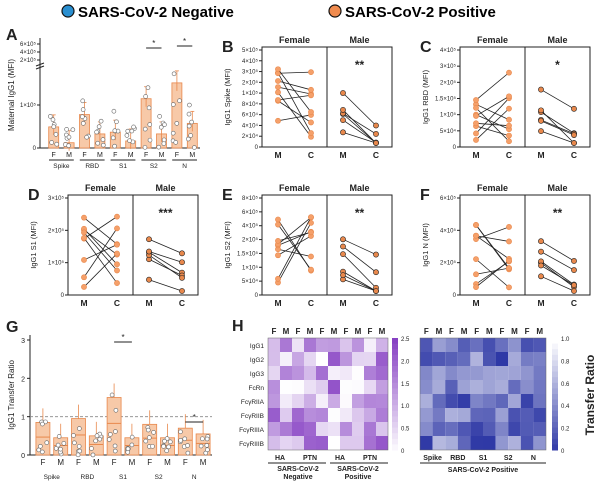 The image size is (604, 496). What do you see at coordinates (159, 477) in the screenshot?
I see `group-label: S2` at bounding box center [159, 477].